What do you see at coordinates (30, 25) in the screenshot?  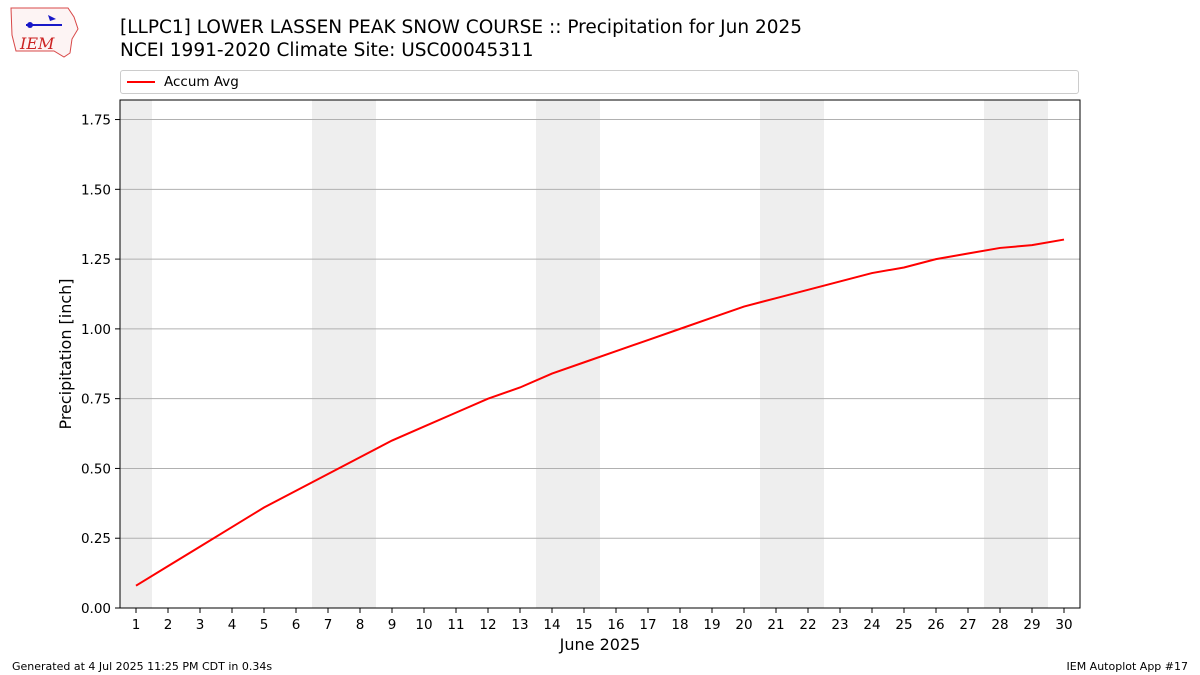 I see `station-dot-icon` at bounding box center [30, 25].